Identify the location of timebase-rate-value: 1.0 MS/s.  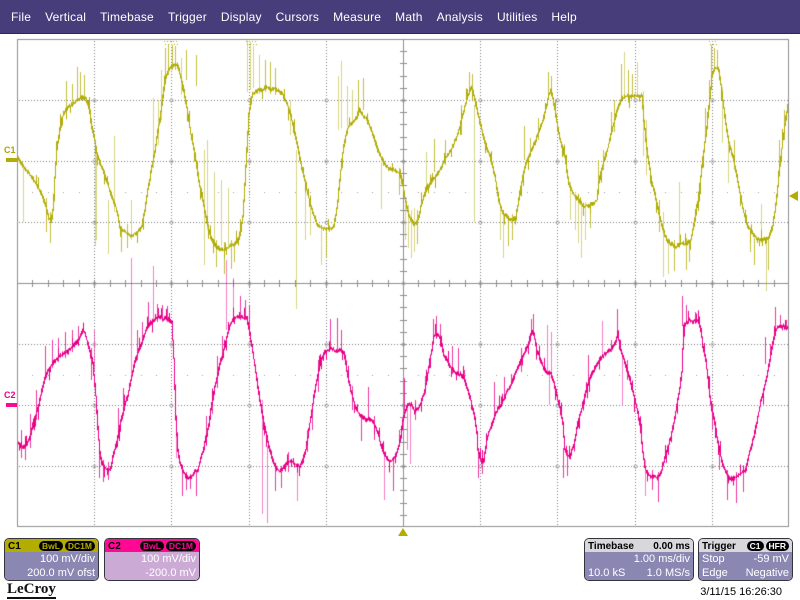
(668, 572).